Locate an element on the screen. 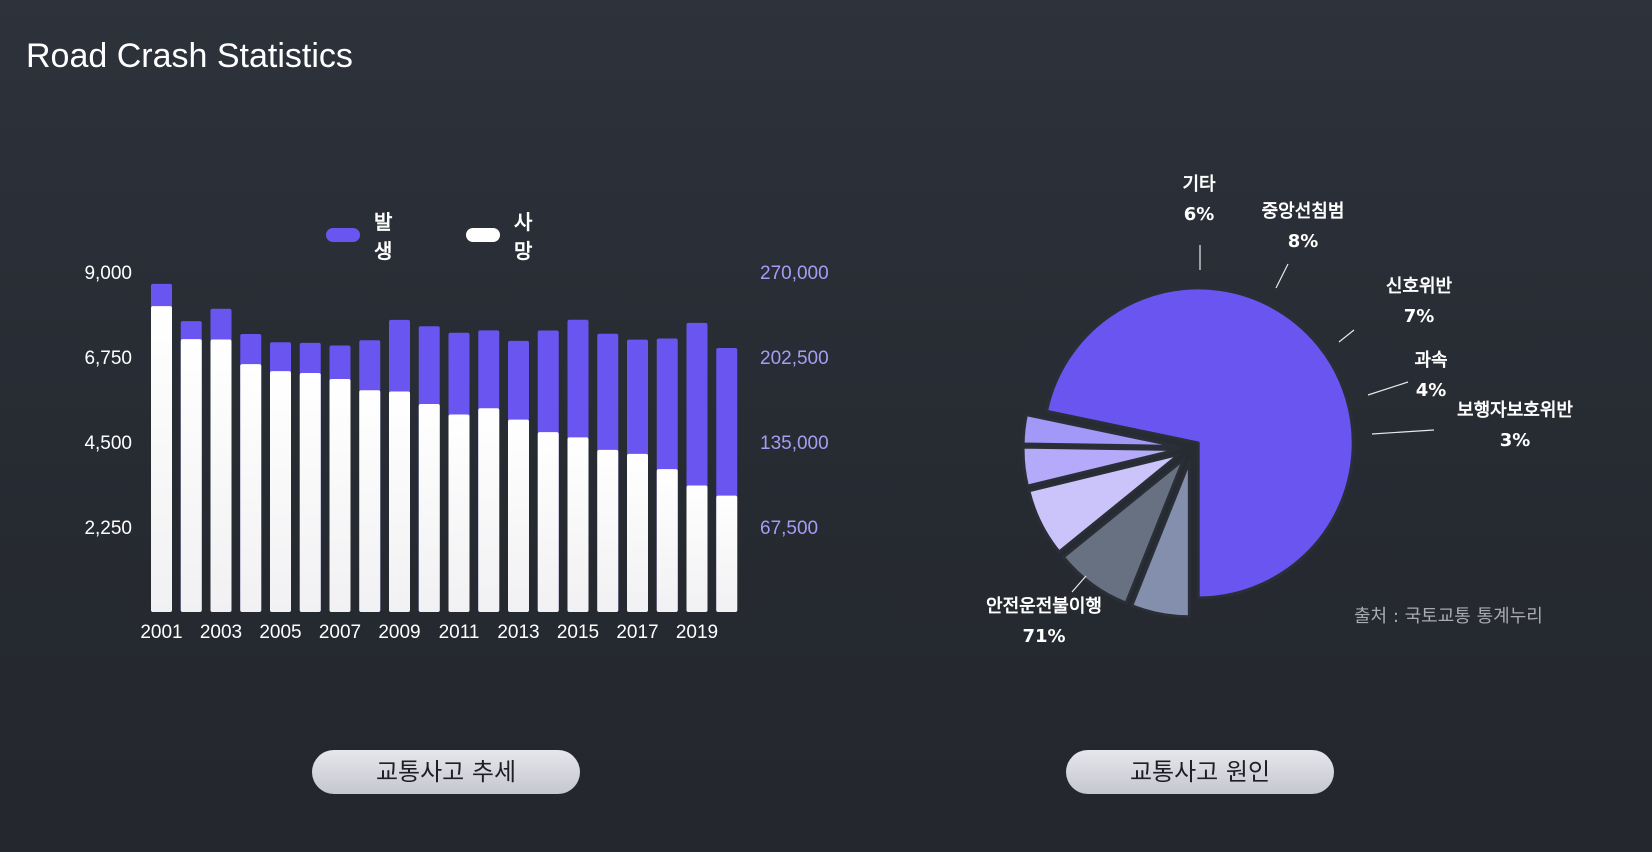  pie-label-name-3: 과속 is located at coordinates (1430, 360).